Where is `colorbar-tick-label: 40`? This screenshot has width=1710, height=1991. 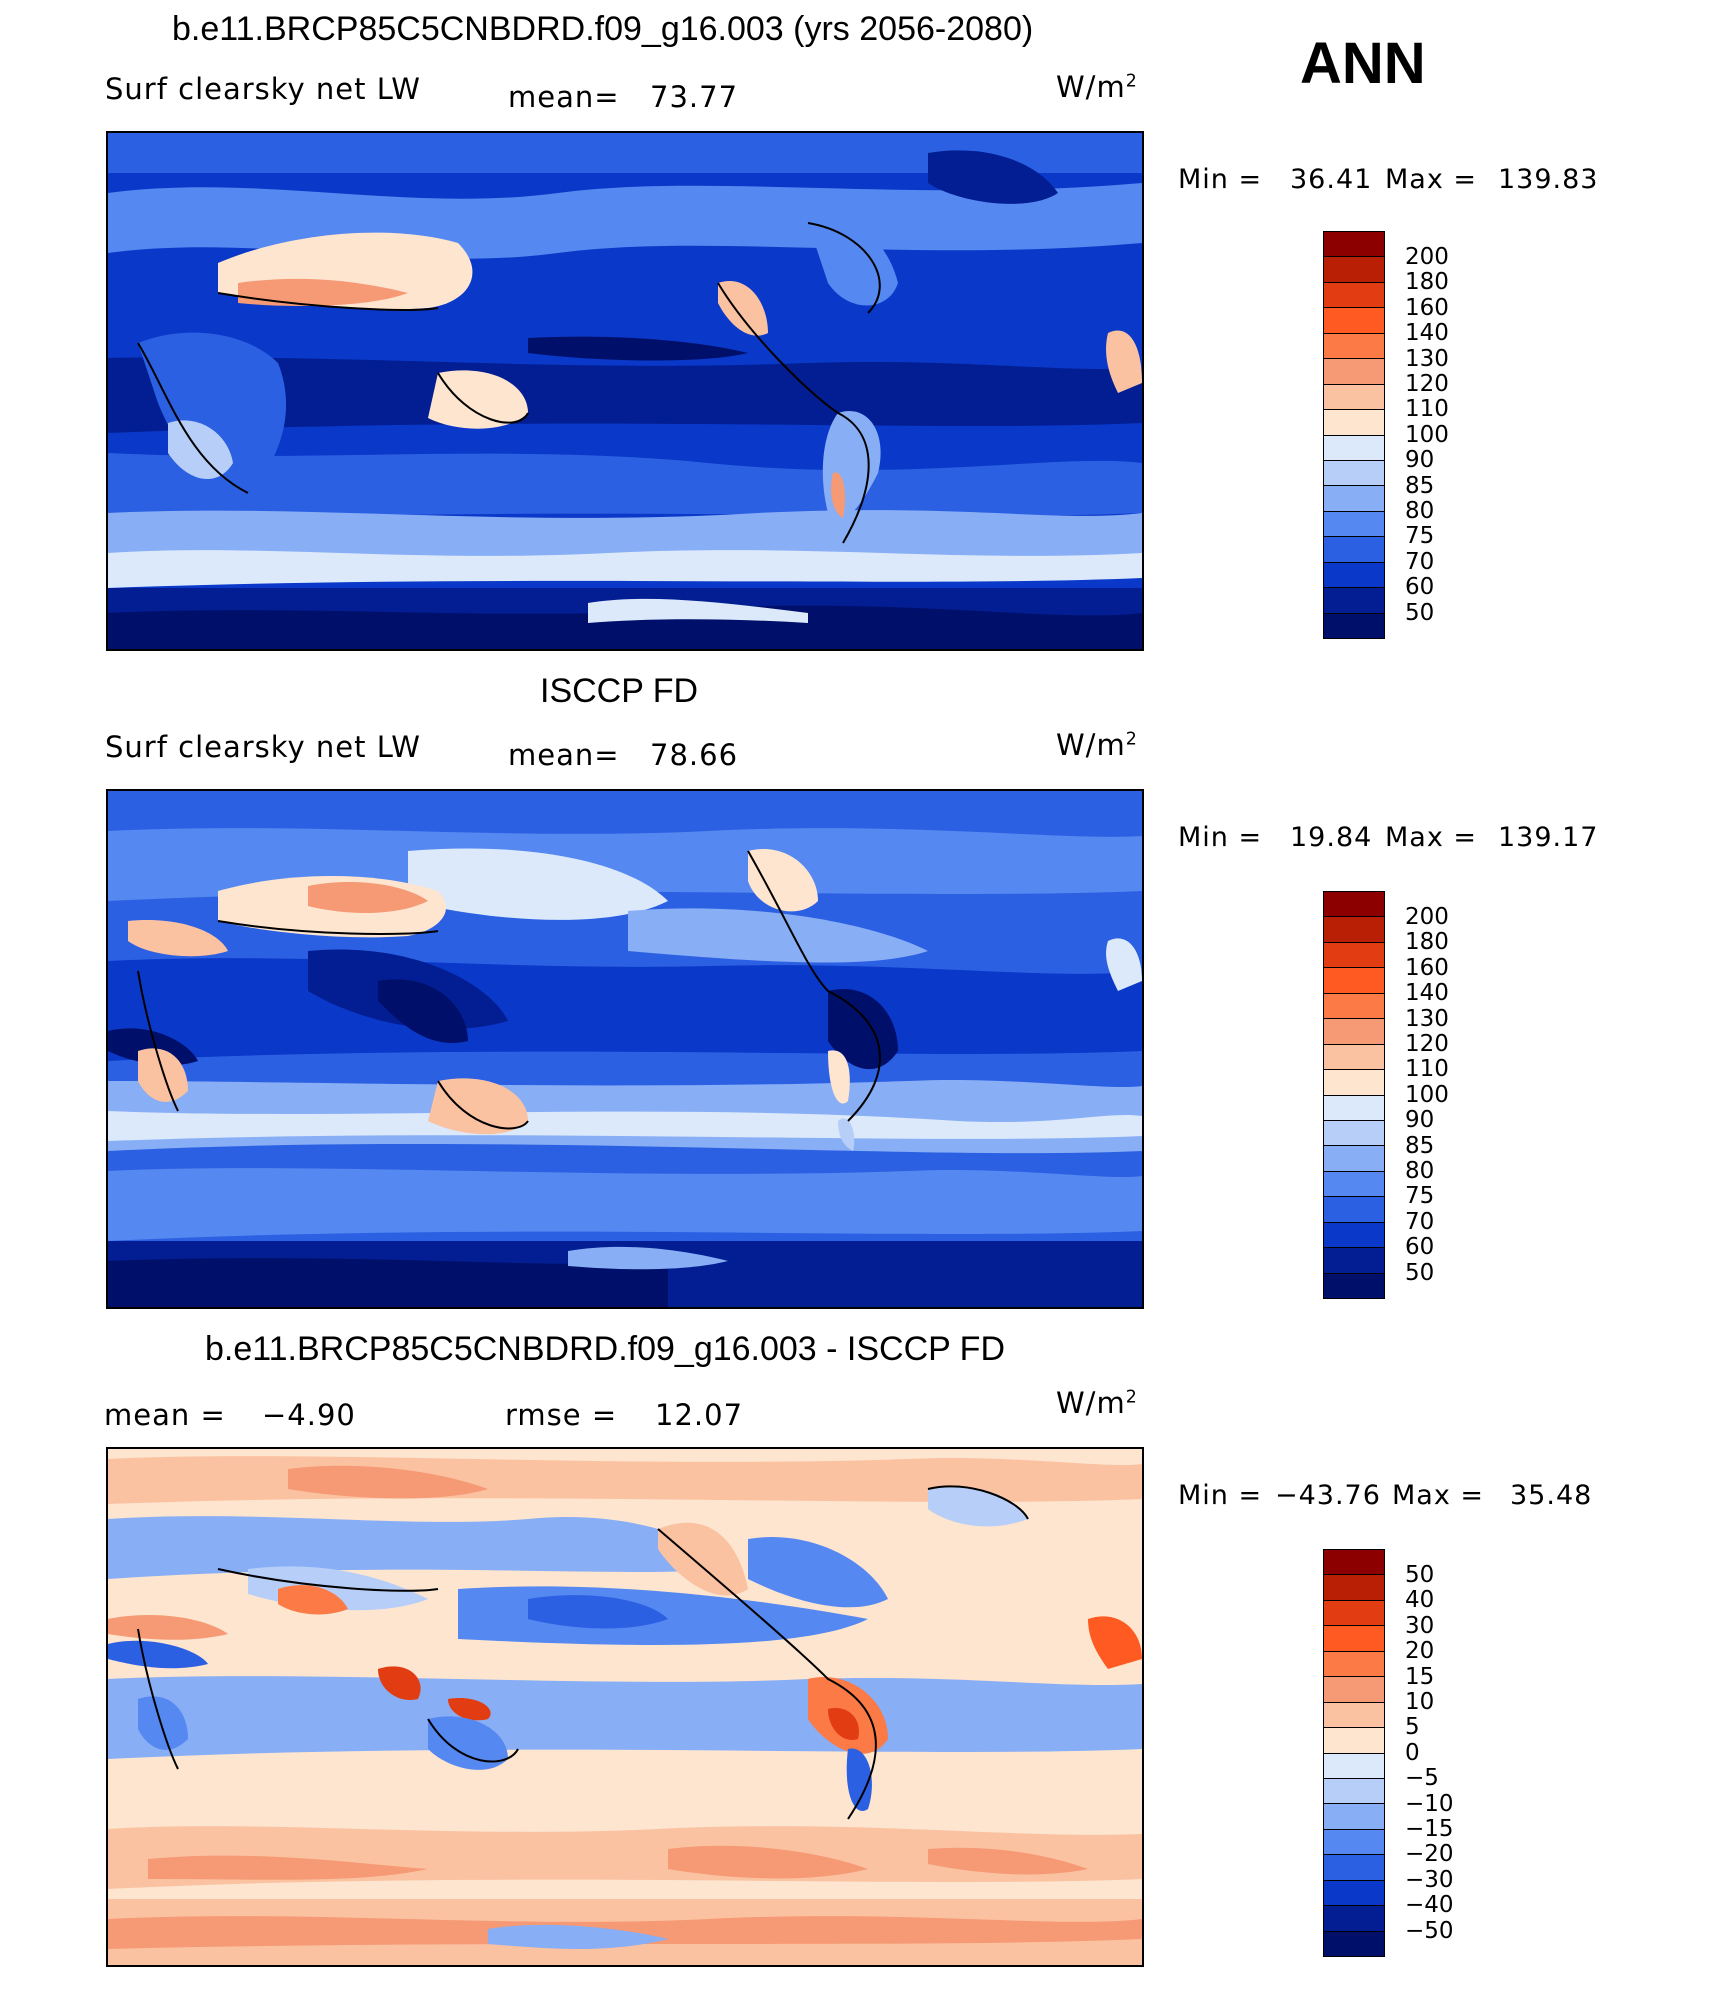 colorbar-tick-label: 40 is located at coordinates (1420, 1600).